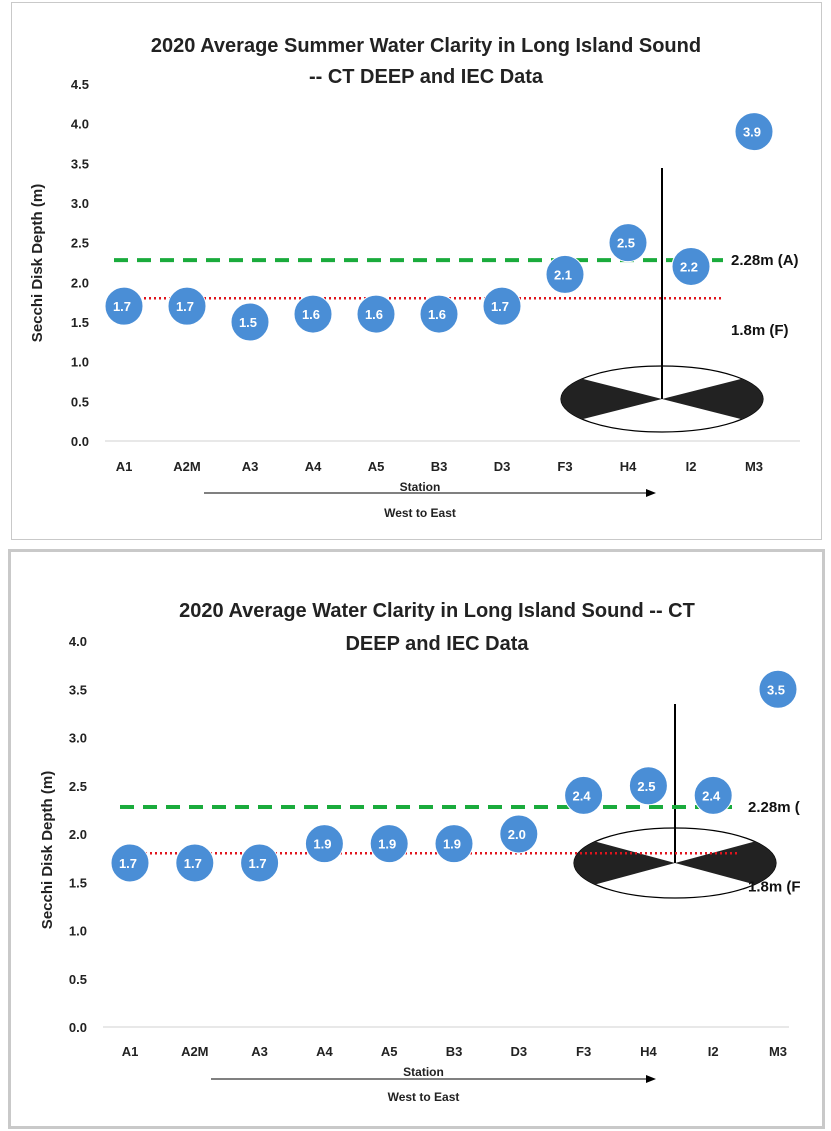  I want to click on direction-arrow-head, so click(651, 1079).